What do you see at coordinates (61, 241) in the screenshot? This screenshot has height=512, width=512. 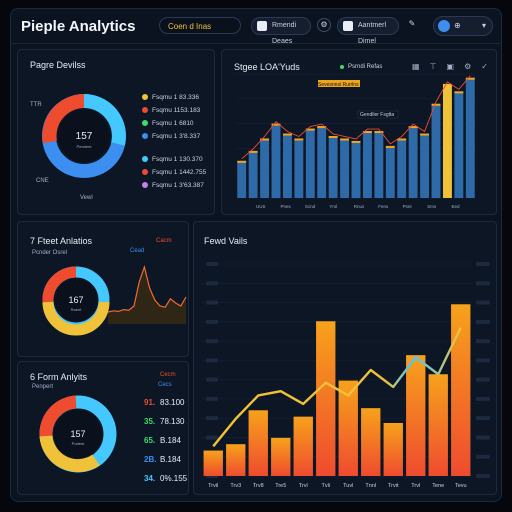 I see `fleet-panel-title: 7 Fteet Anlatios` at bounding box center [61, 241].